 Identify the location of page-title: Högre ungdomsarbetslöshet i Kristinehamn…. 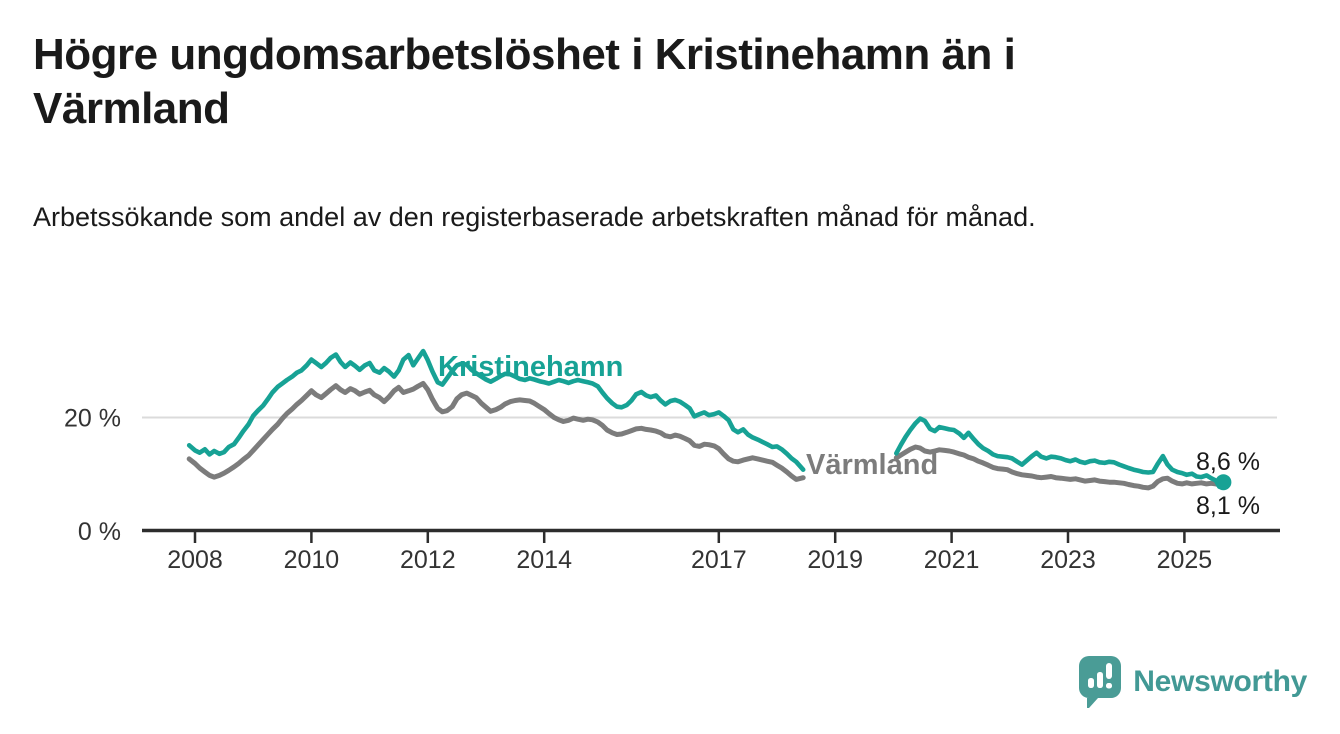
(524, 82).